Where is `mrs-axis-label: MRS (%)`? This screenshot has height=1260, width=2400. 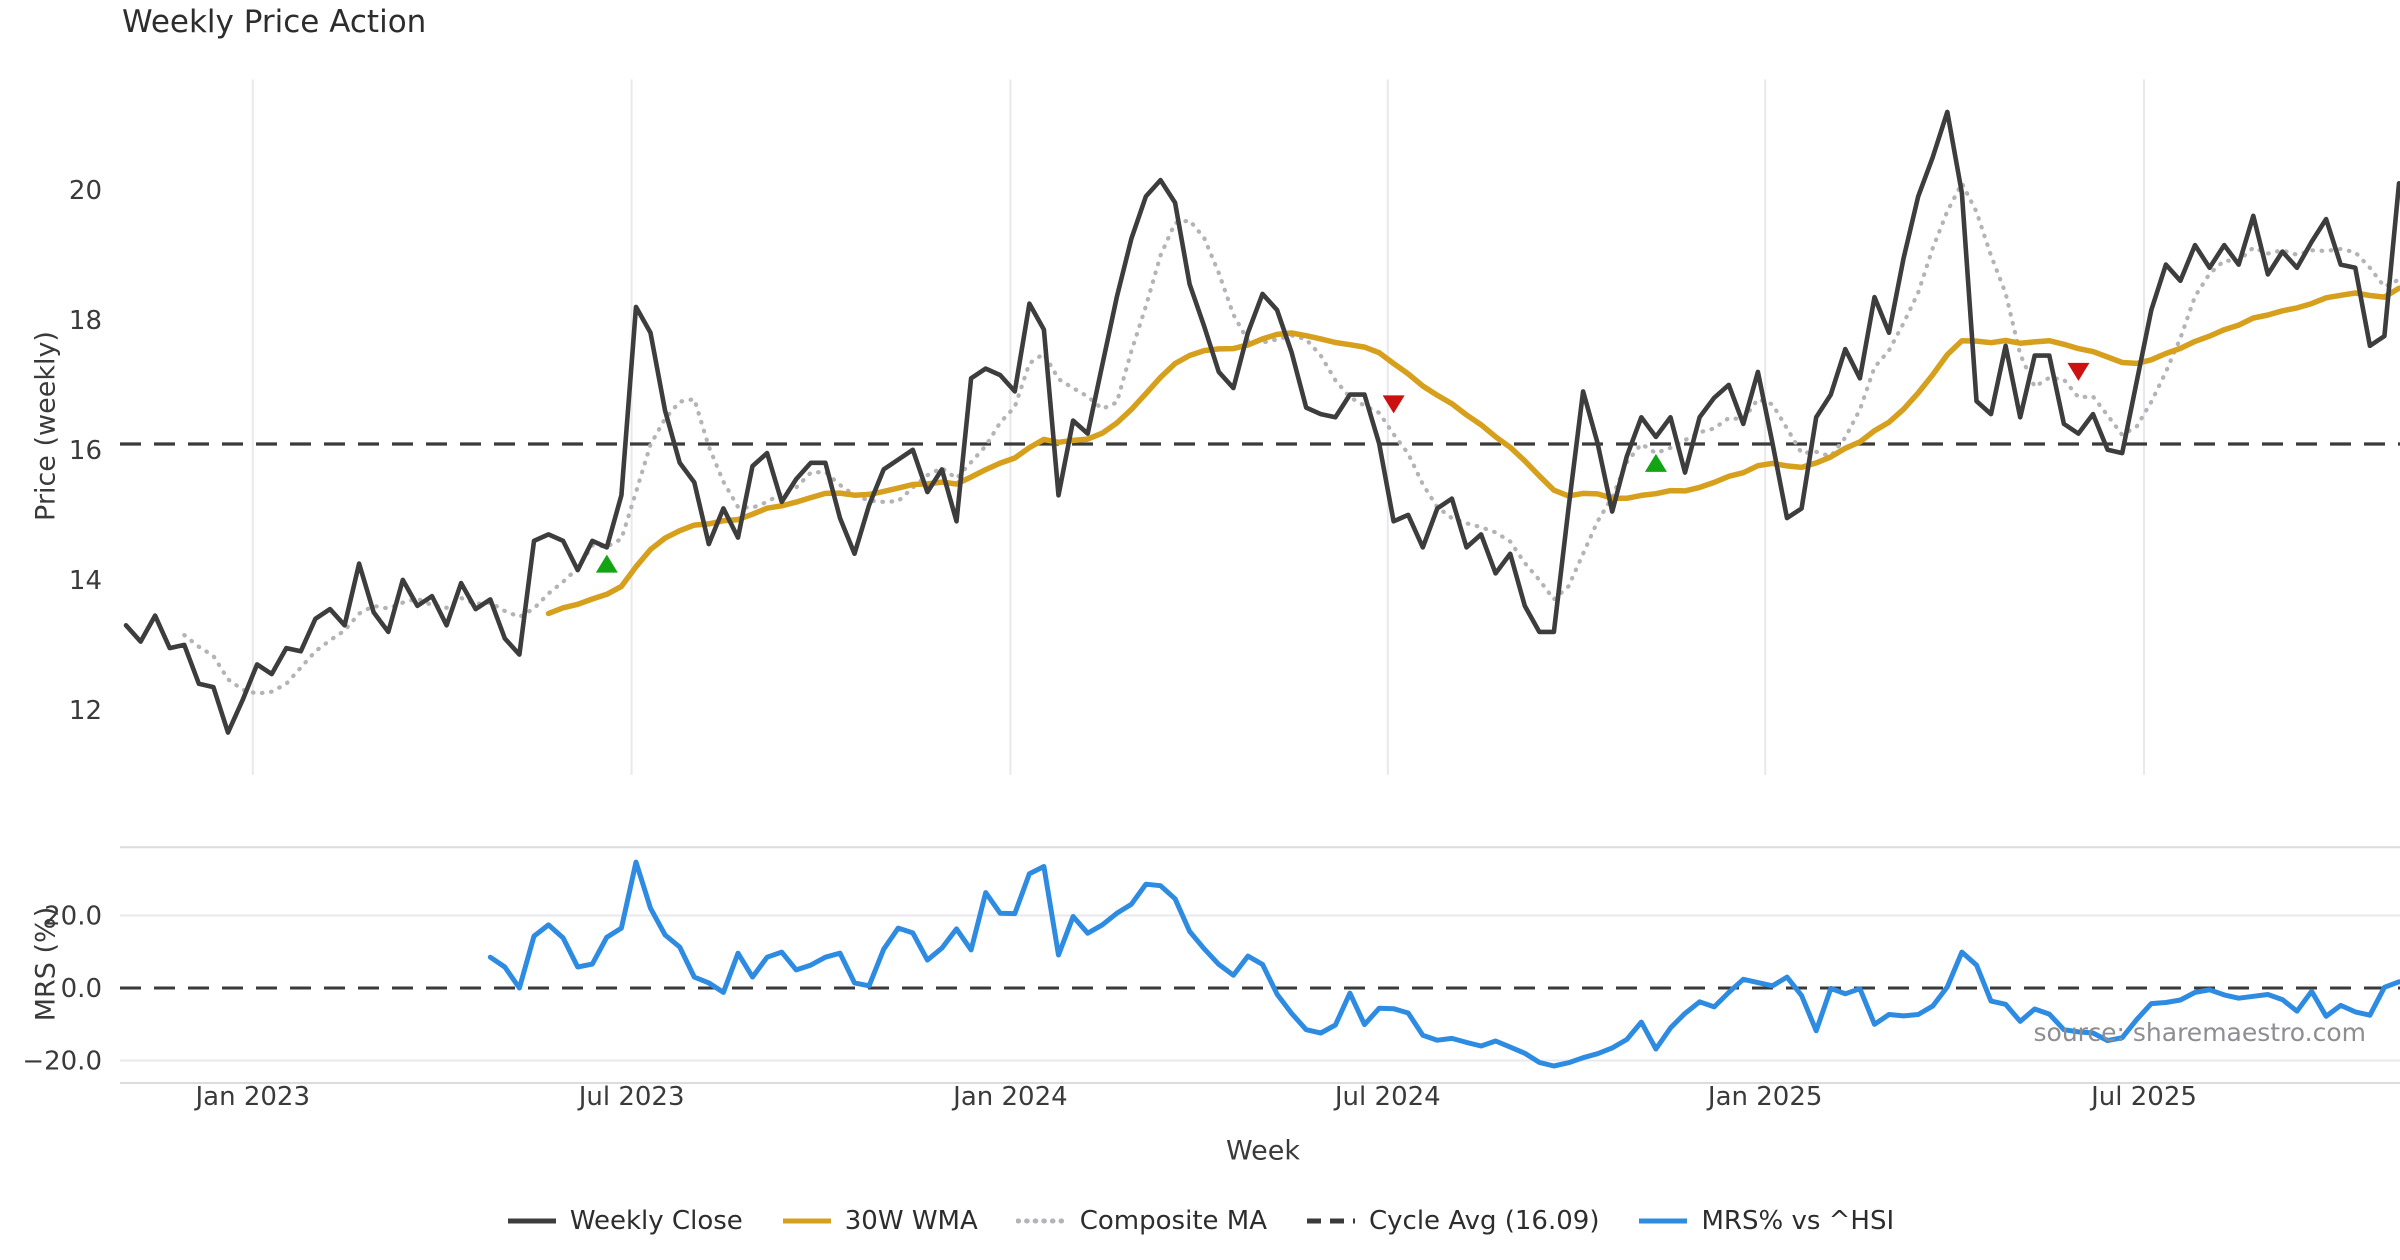 mrs-axis-label: MRS (%) is located at coordinates (46, 964).